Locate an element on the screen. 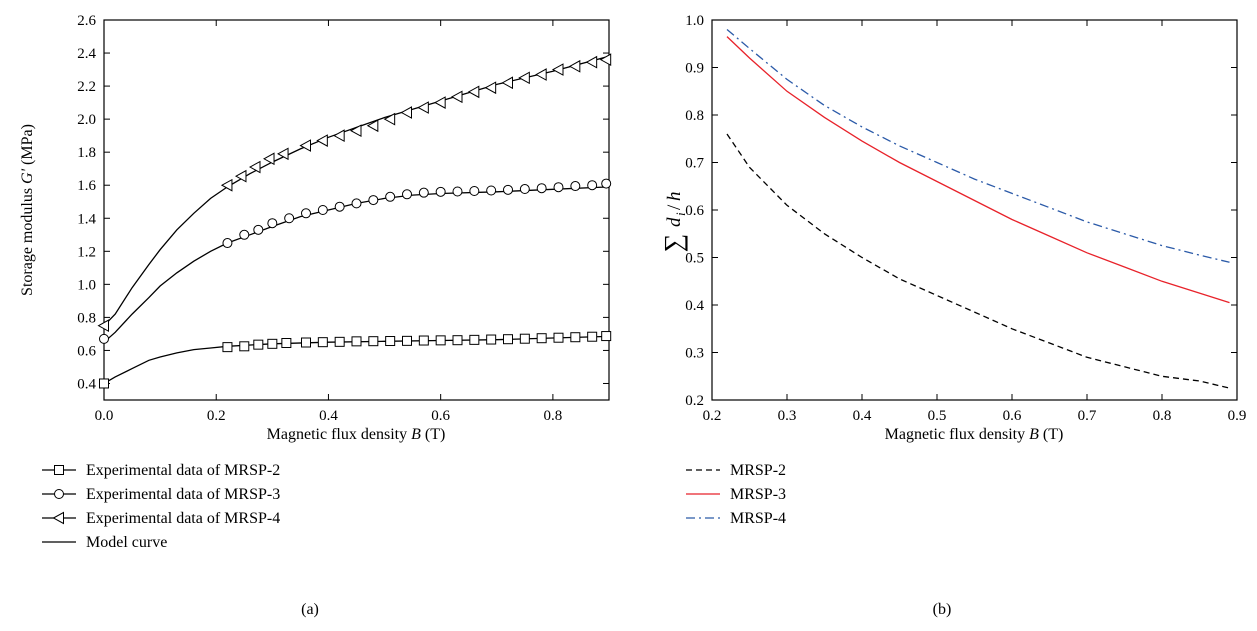  panel-a-x-axis-label: Magnetic flux density B (T) is located at coordinates (356, 434).